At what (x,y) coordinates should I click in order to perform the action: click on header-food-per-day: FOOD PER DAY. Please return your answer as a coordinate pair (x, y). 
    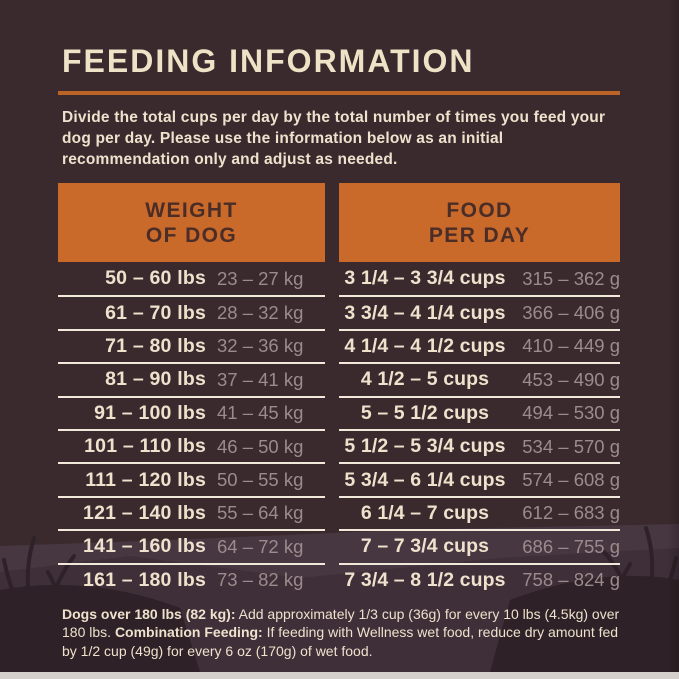
    Looking at the image, I should click on (479, 222).